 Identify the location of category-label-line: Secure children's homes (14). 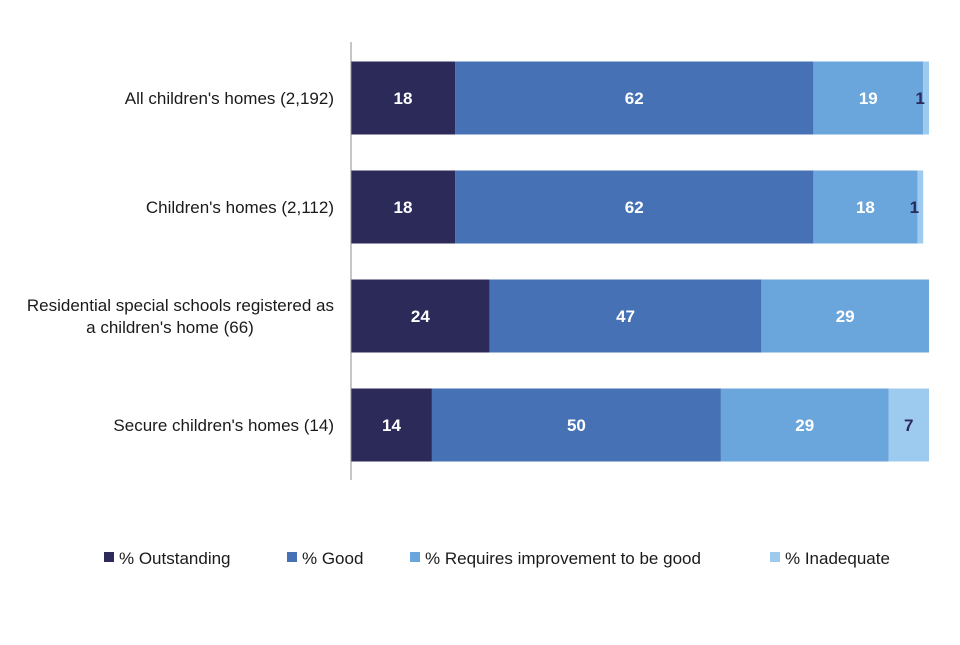
(223, 425).